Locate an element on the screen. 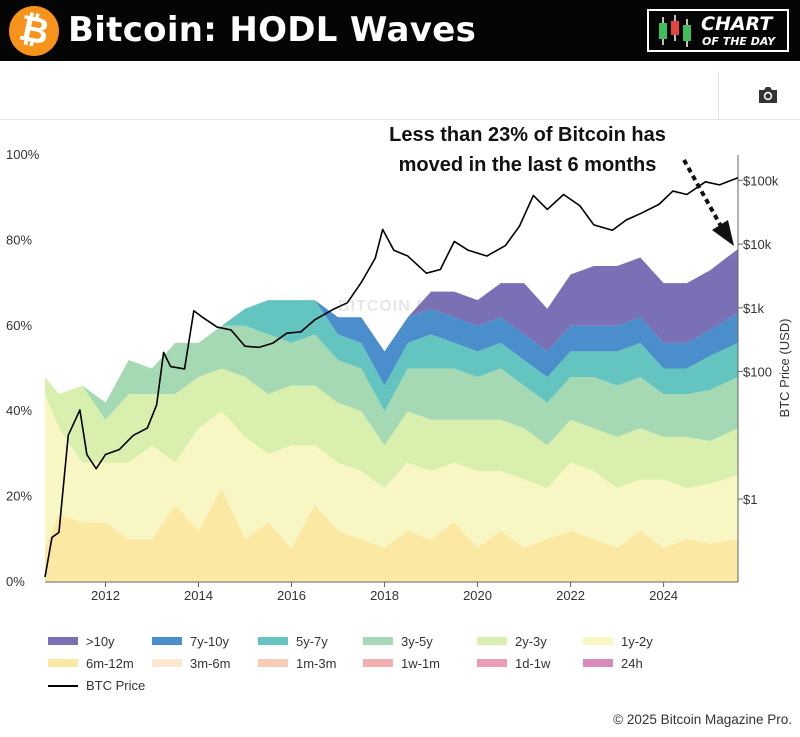 This screenshot has height=737, width=800. legend-label: BTC Price is located at coordinates (116, 685).